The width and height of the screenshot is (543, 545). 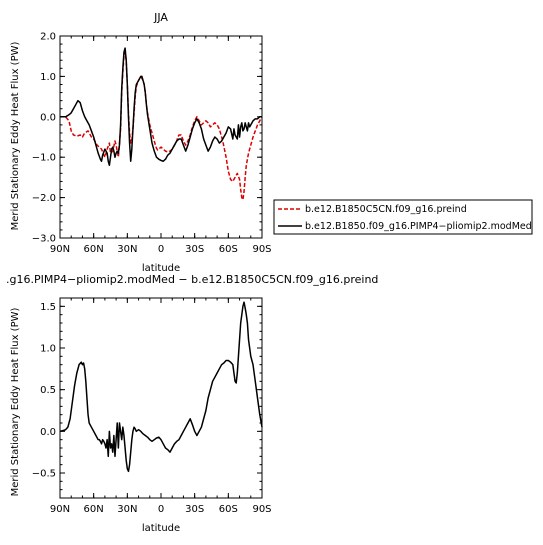 What do you see at coordinates (160, 17) in the screenshot?
I see `top-chart-title: JJA` at bounding box center [160, 17].